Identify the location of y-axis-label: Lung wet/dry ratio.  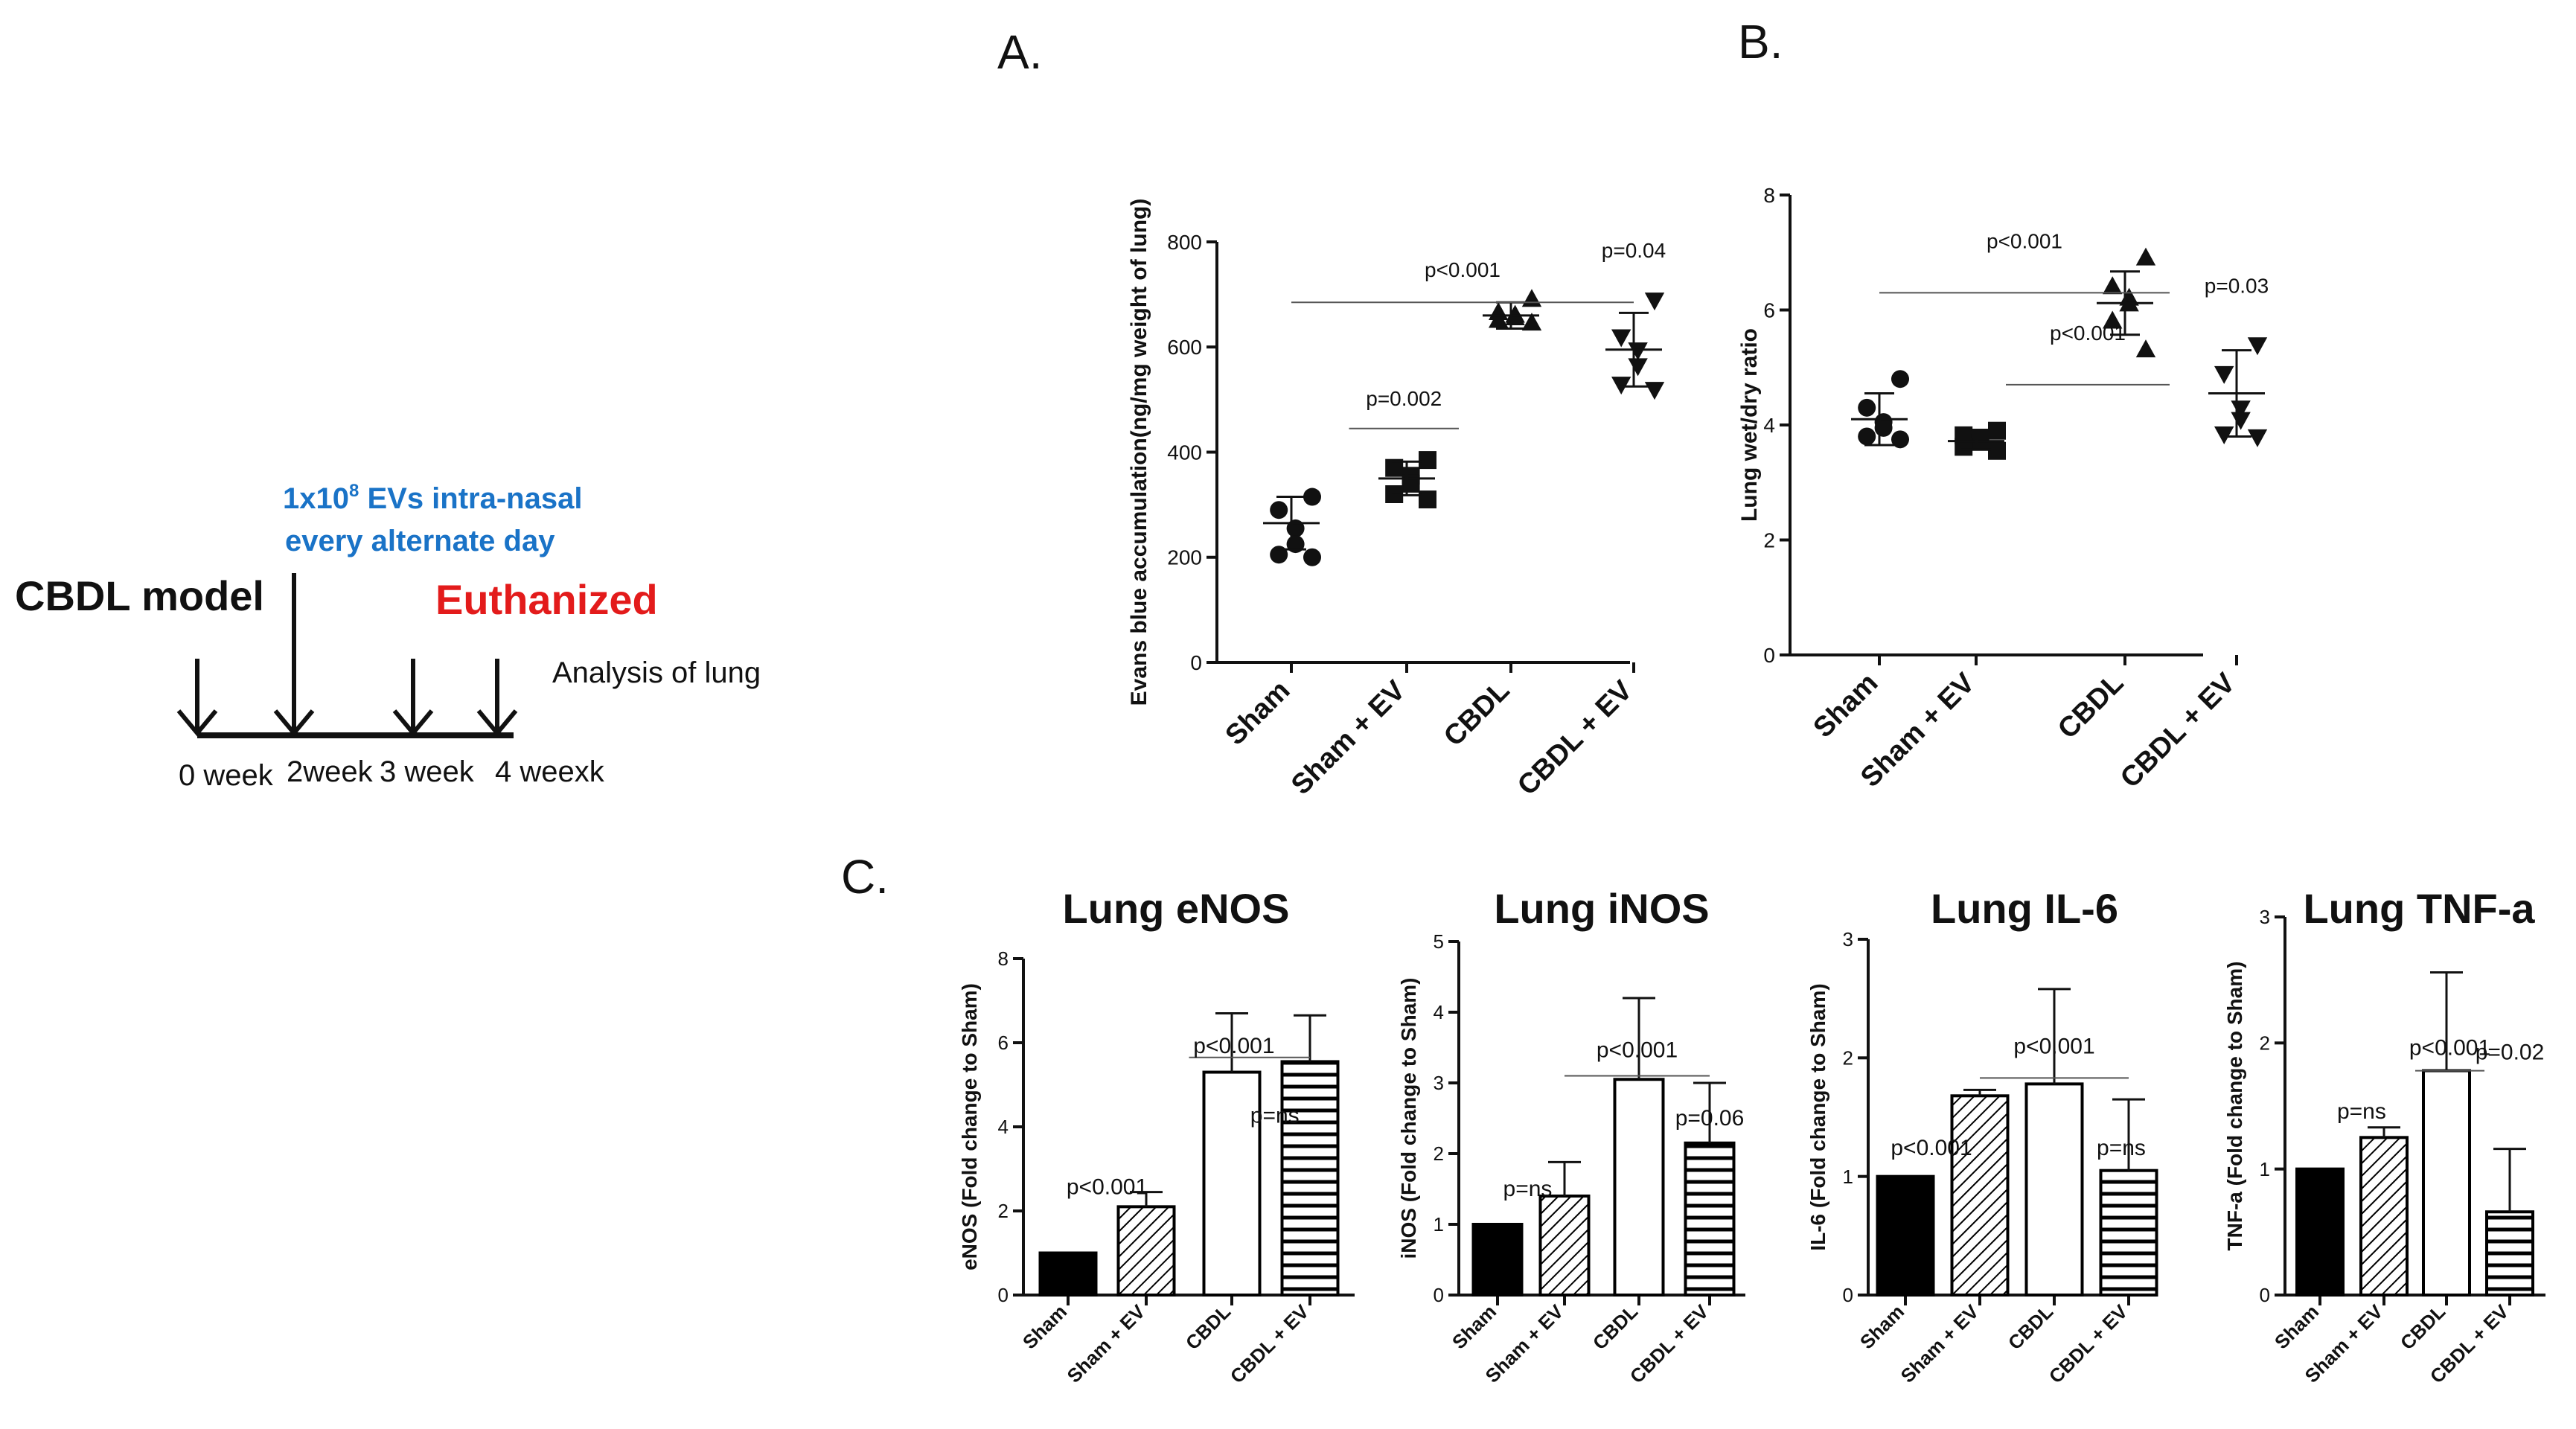
(1749, 425).